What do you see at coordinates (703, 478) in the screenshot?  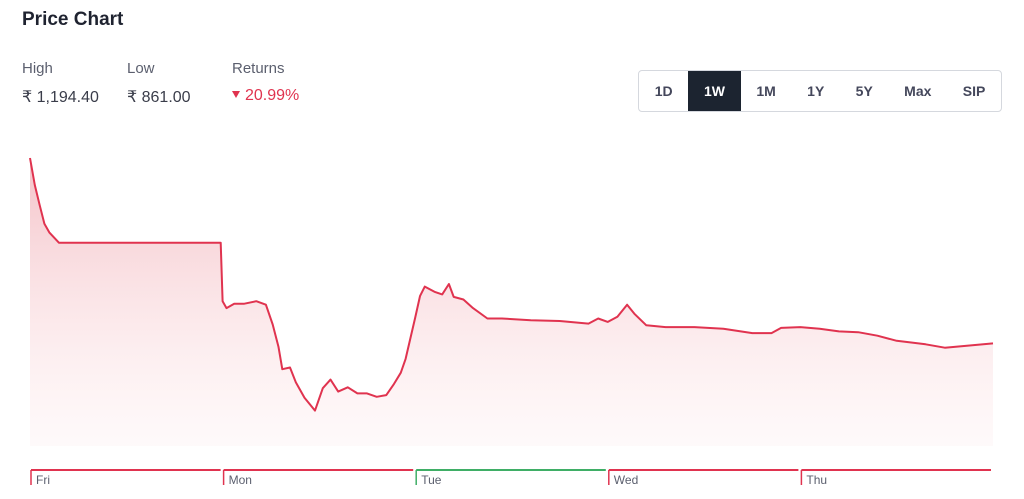 I see `day-segment-wed: Wed` at bounding box center [703, 478].